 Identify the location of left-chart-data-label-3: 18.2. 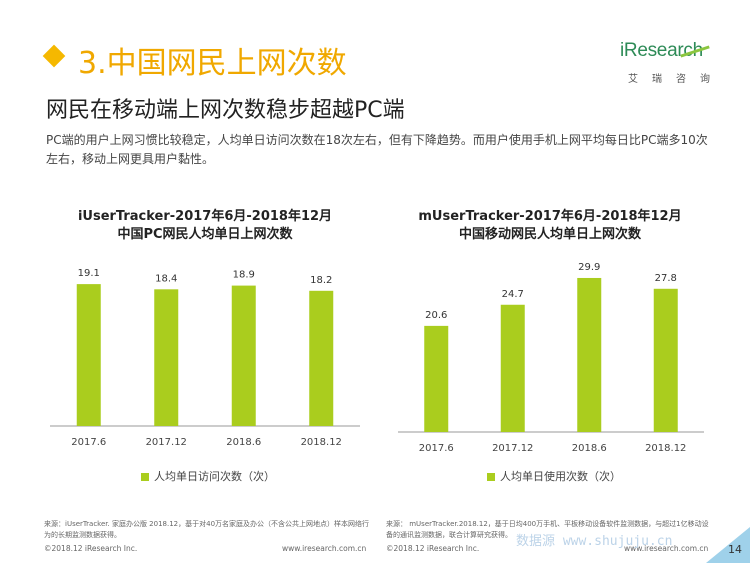
(321, 280).